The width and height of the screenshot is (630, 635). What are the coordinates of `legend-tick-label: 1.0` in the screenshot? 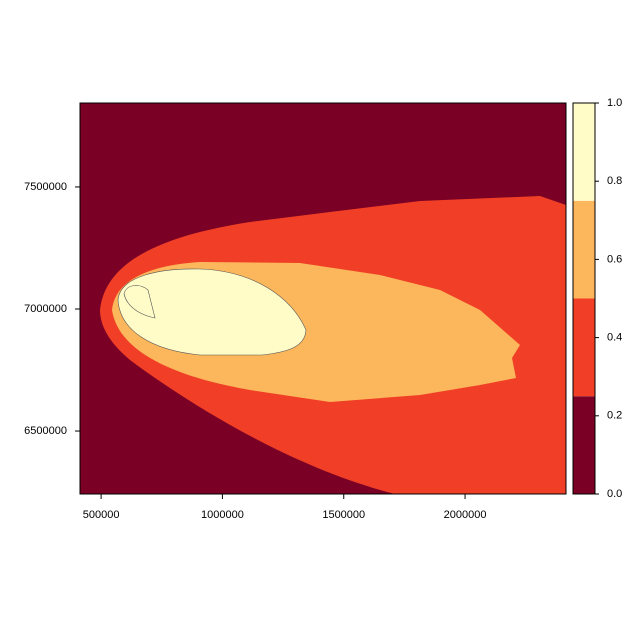 It's located at (614, 103).